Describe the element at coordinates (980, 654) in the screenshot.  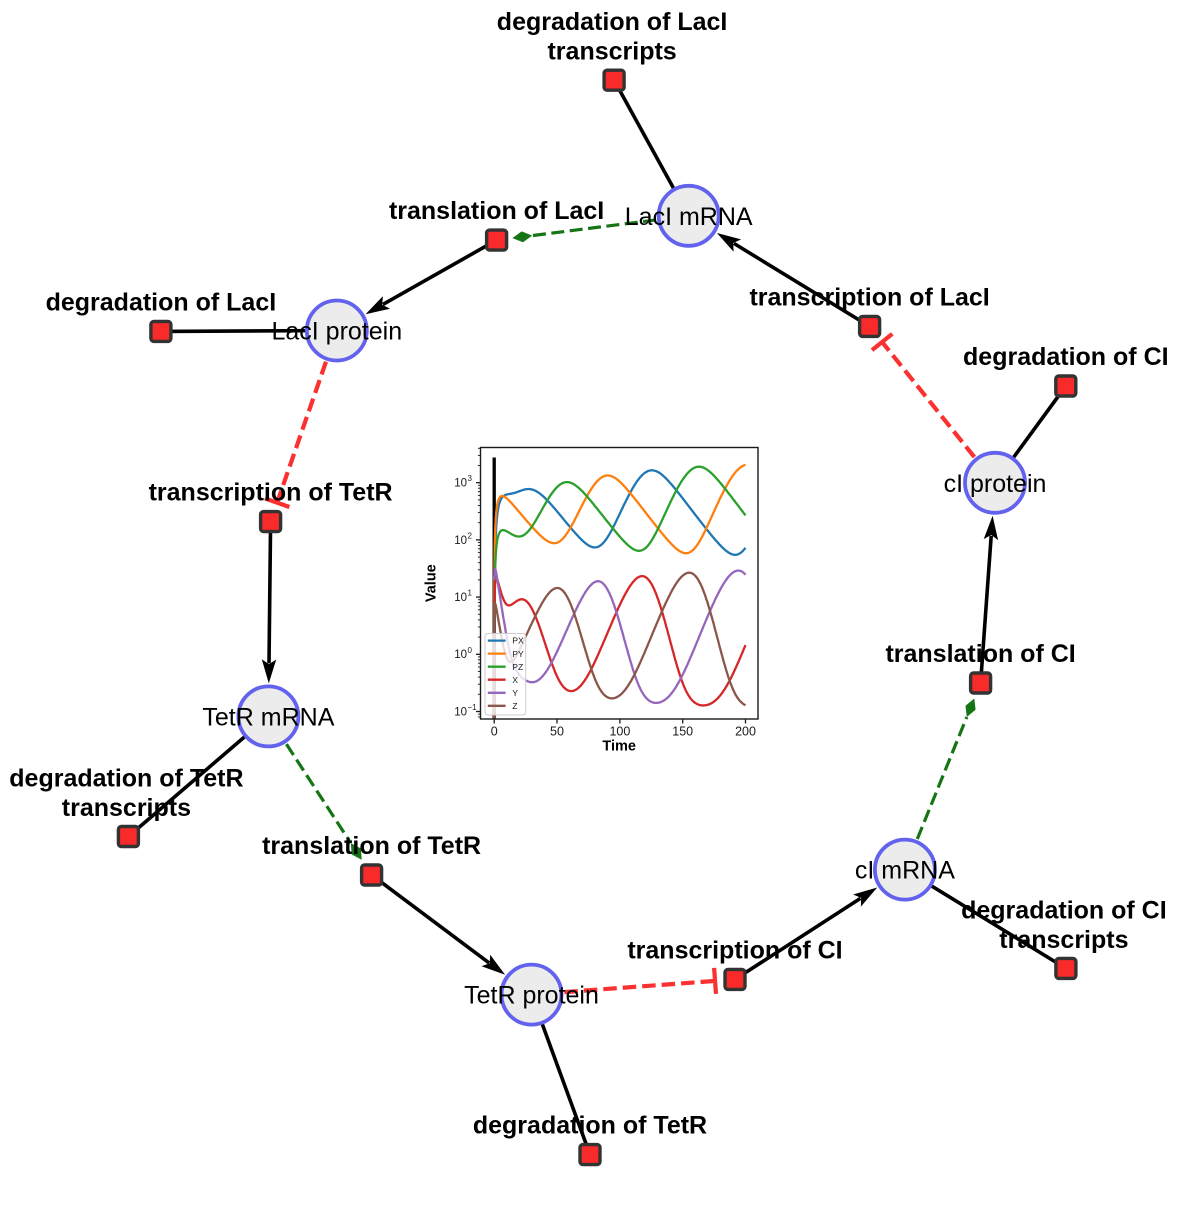
I see `svg-text: translation of CI` at that location.